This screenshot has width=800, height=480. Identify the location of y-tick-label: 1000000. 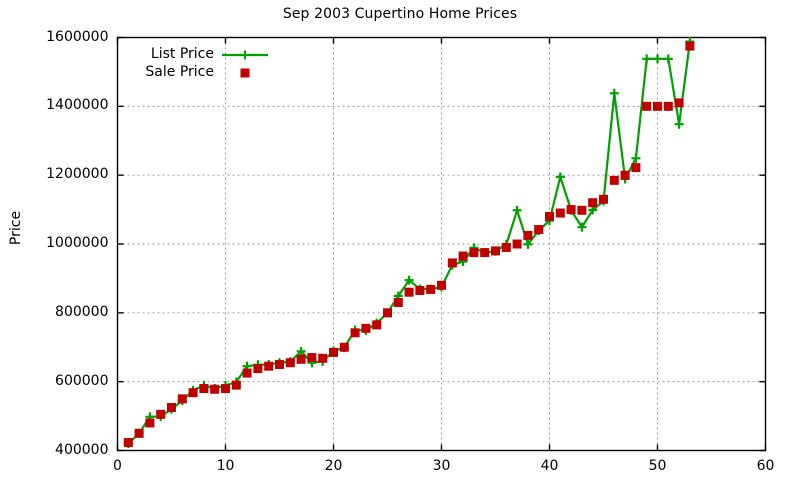
(77, 243).